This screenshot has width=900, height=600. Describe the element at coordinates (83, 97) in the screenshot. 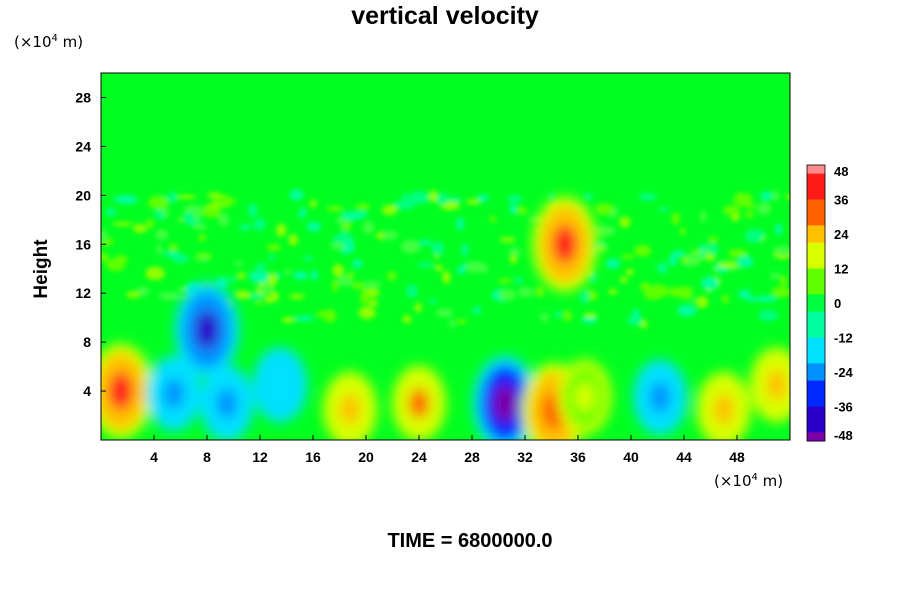

I see `y-tick-label: 28` at that location.